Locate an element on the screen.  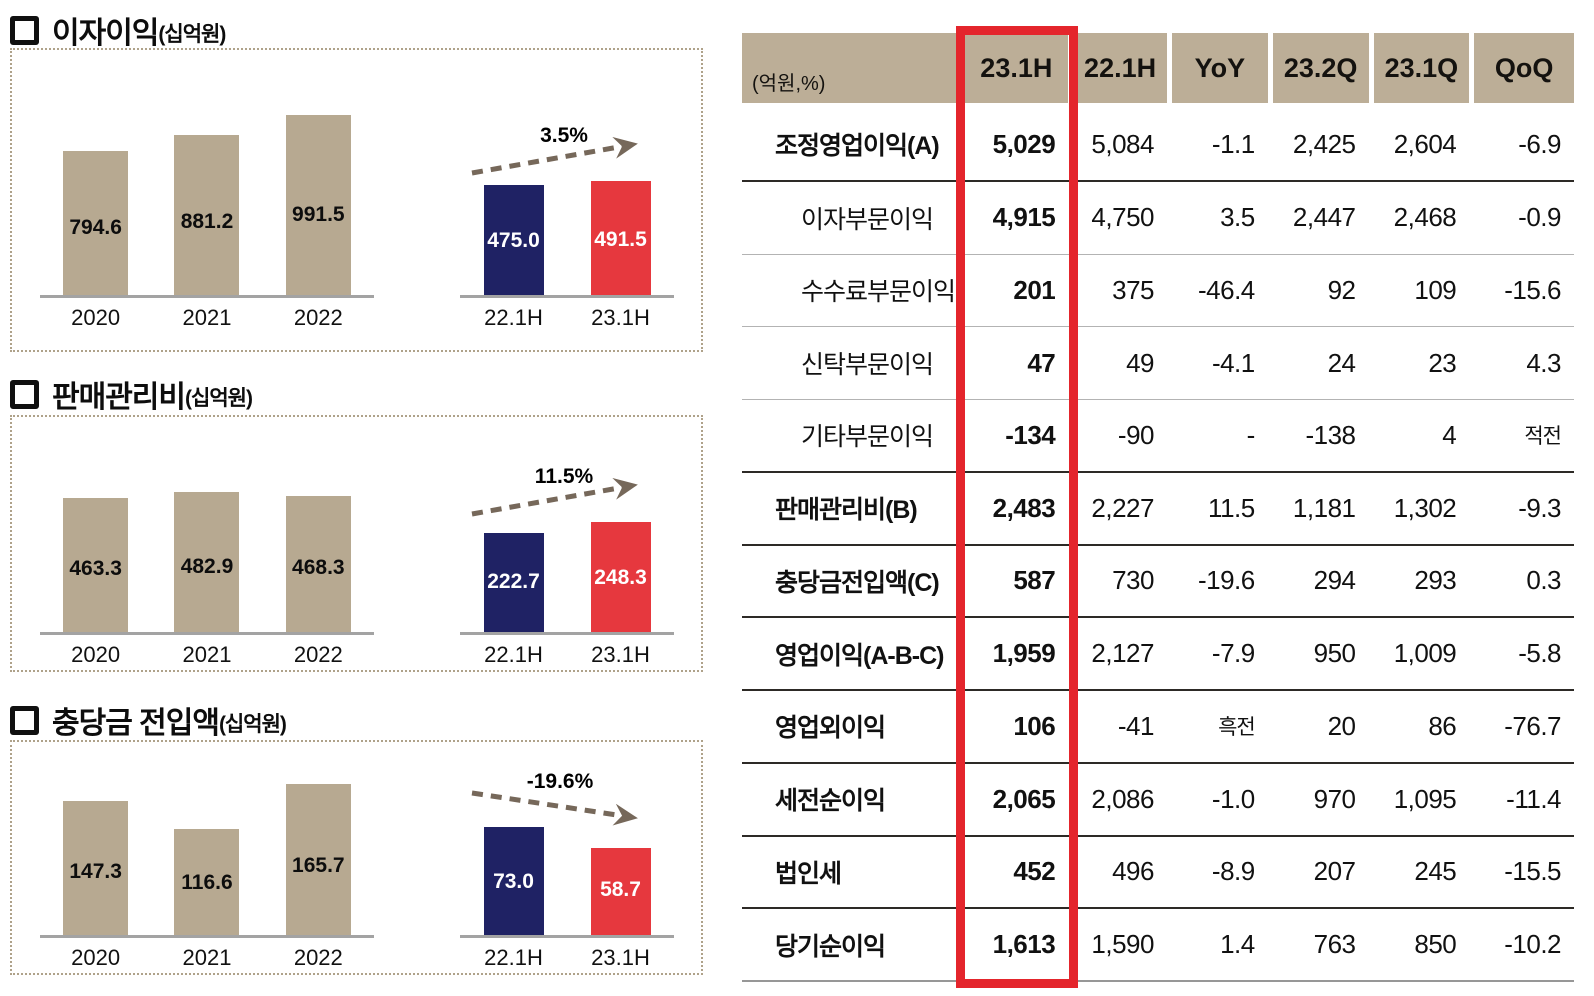
half-year-bar-group: 3.5% 475.0 491.5 22.1H 23.1H is located at coordinates (567, 208).